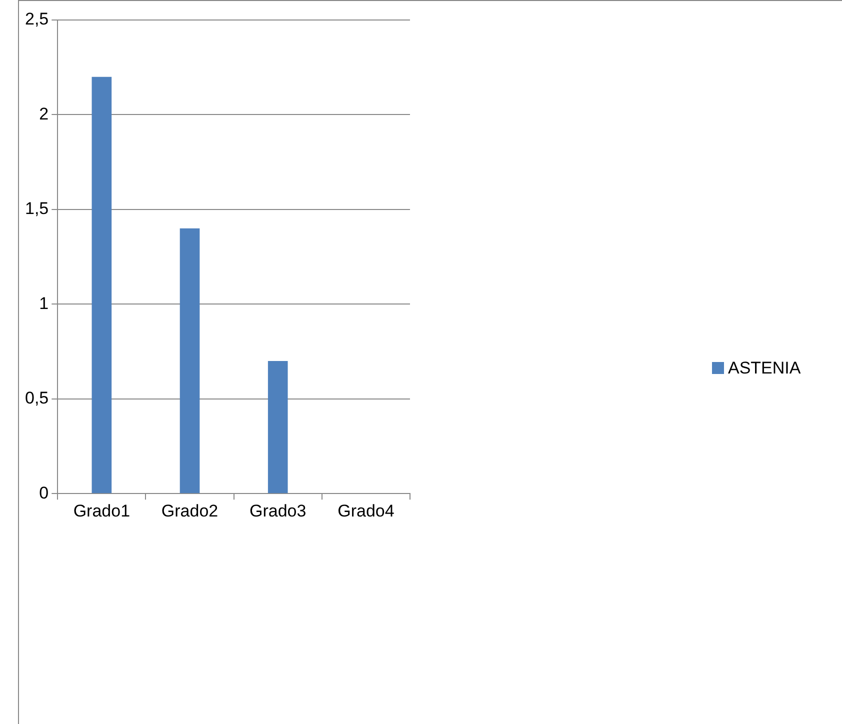 The image size is (842, 724). Describe the element at coordinates (44, 492) in the screenshot. I see `y-tick-label: 0` at that location.